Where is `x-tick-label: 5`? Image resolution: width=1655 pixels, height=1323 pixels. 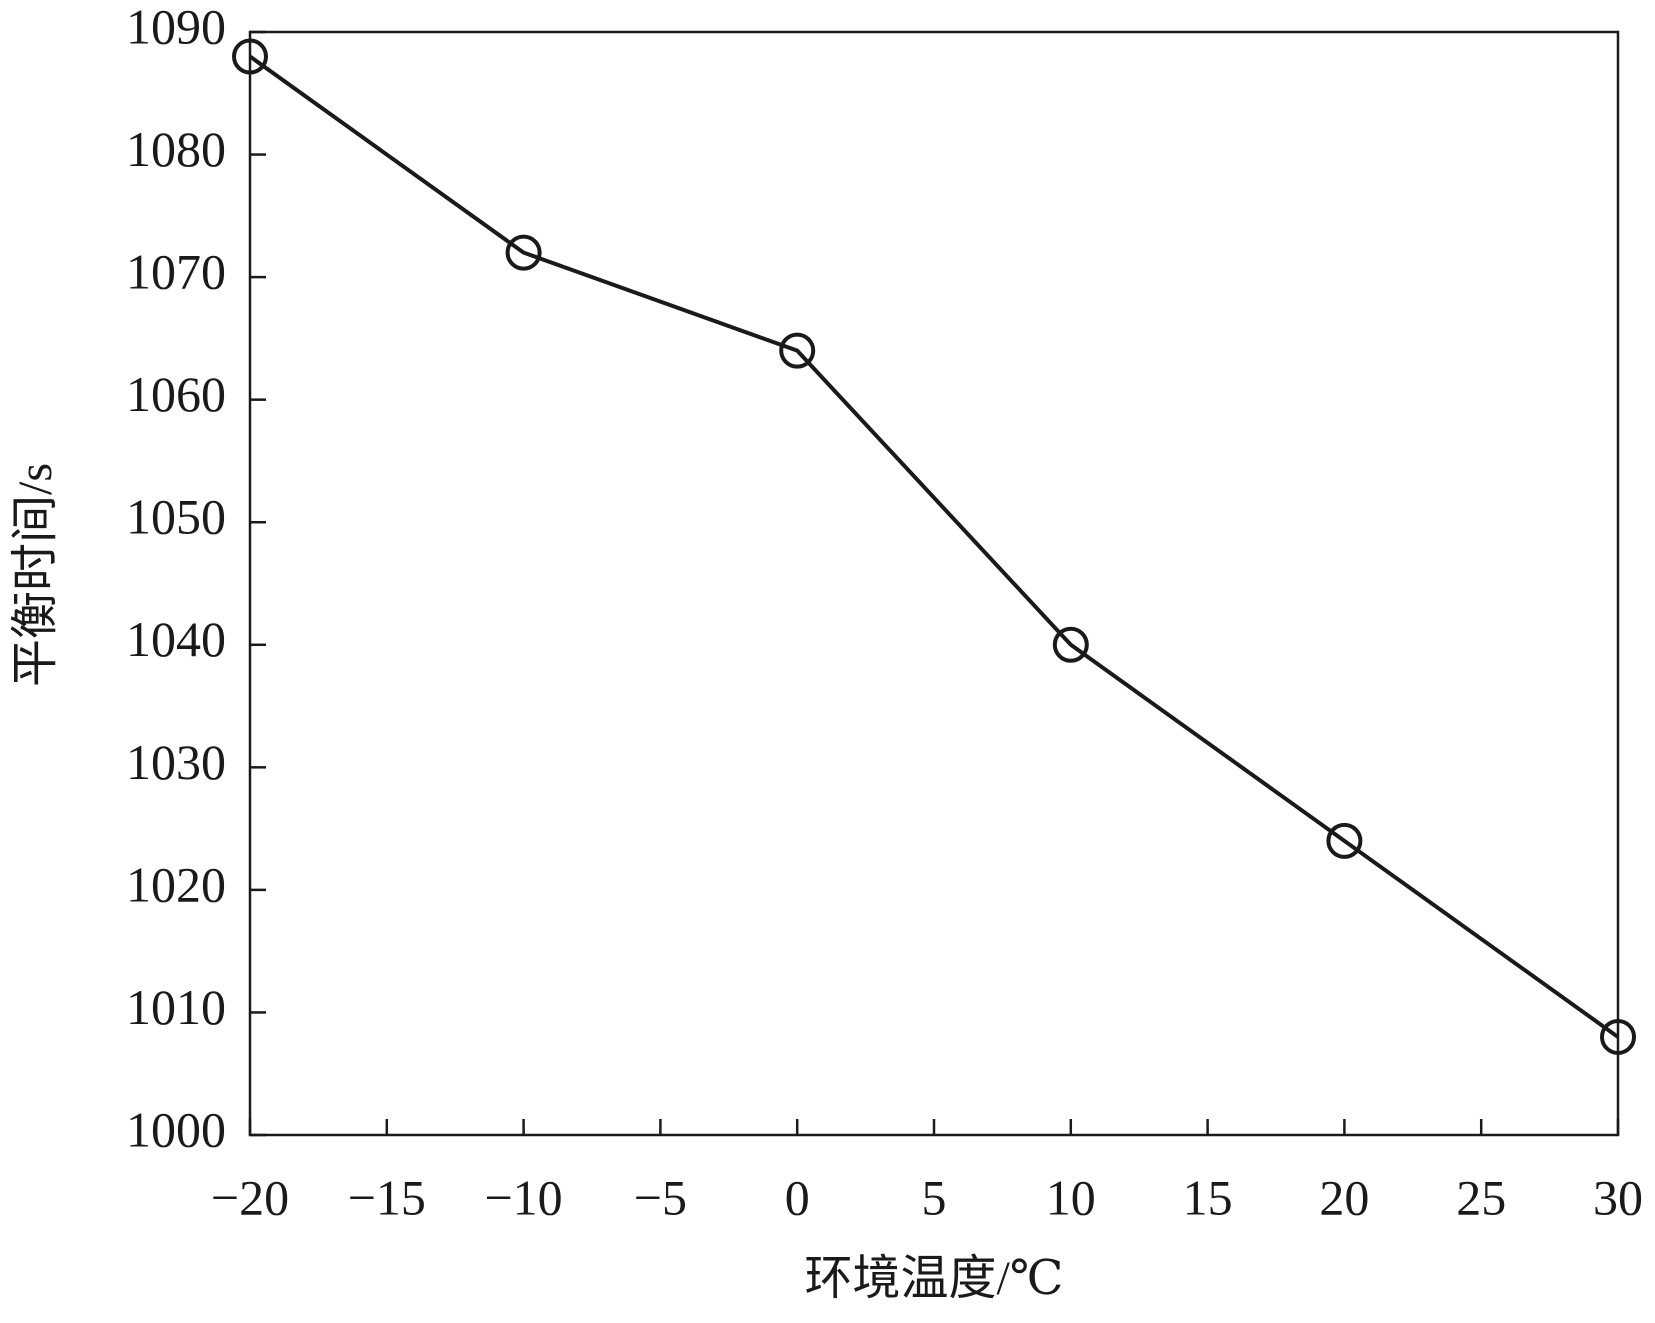 x-tick-label: 5 is located at coordinates (934, 1197).